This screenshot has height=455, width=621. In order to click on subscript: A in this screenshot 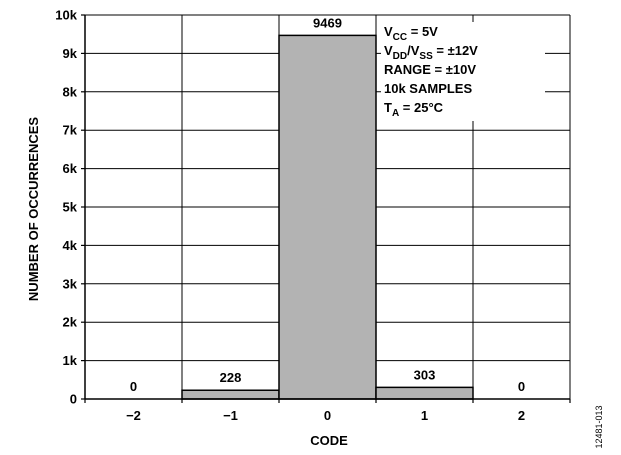, I will do `click(395, 113)`.